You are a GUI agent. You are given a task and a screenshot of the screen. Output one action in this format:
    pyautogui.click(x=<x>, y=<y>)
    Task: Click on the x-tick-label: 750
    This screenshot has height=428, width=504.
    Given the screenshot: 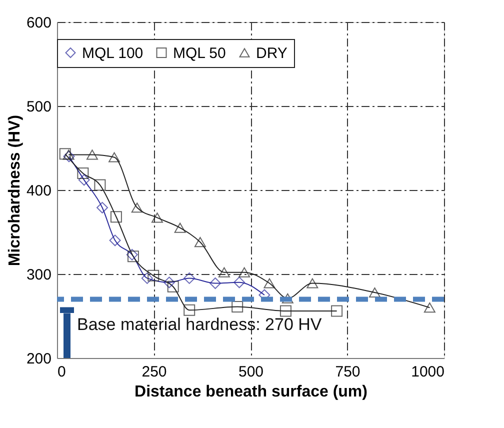 What is the action you would take?
    pyautogui.click(x=347, y=372)
    